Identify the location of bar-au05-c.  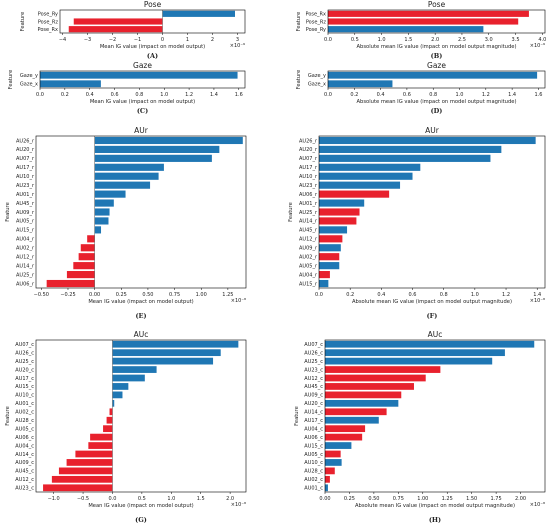
(108, 429).